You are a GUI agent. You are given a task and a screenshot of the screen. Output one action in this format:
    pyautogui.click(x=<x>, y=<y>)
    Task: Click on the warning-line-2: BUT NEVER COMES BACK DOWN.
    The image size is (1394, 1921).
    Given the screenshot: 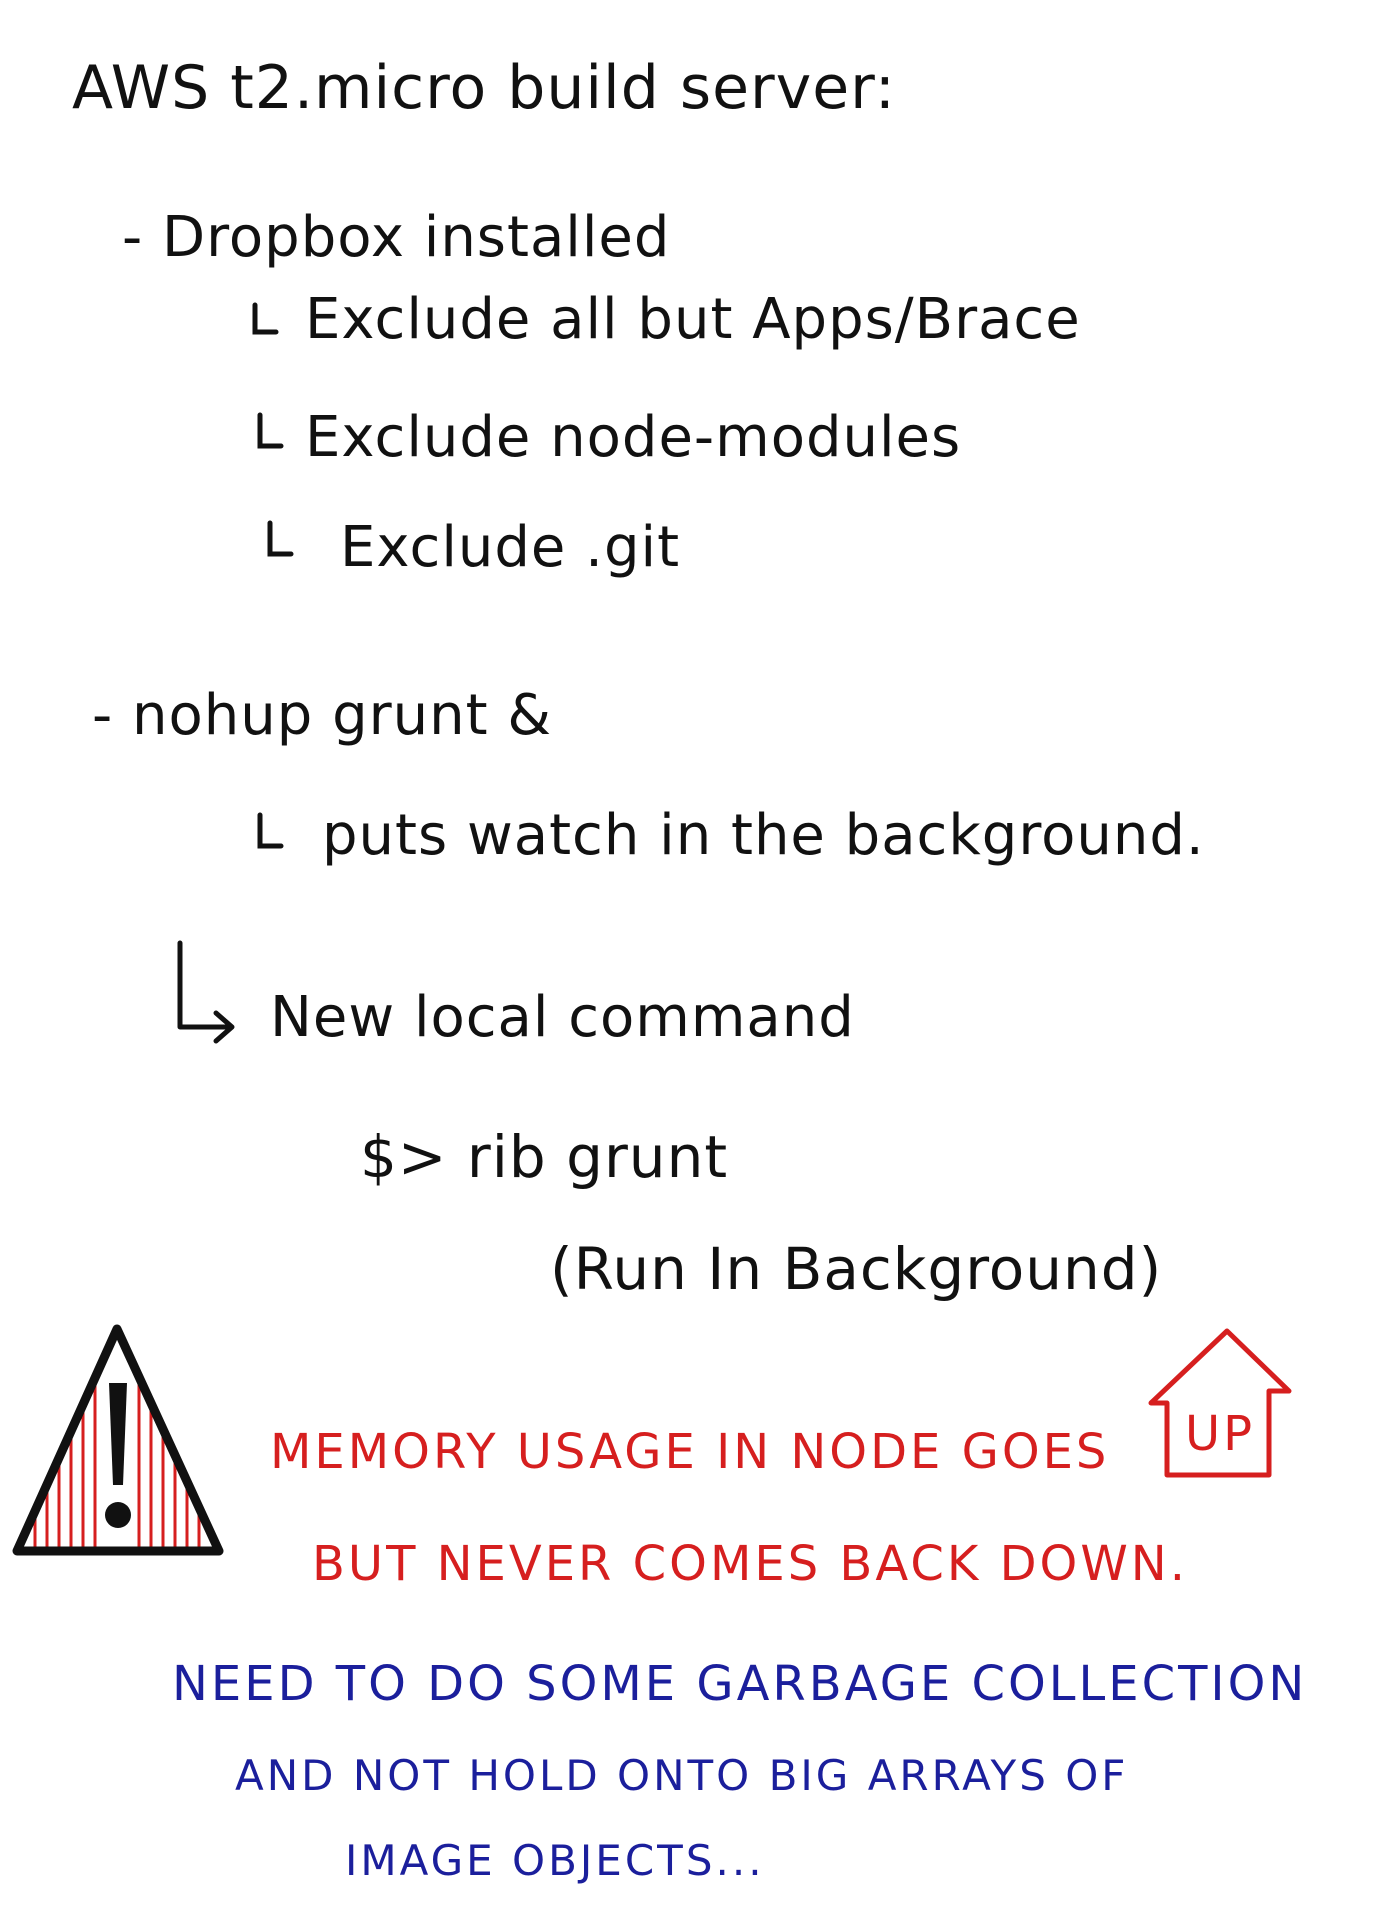 What is the action you would take?
    pyautogui.click(x=750, y=1564)
    